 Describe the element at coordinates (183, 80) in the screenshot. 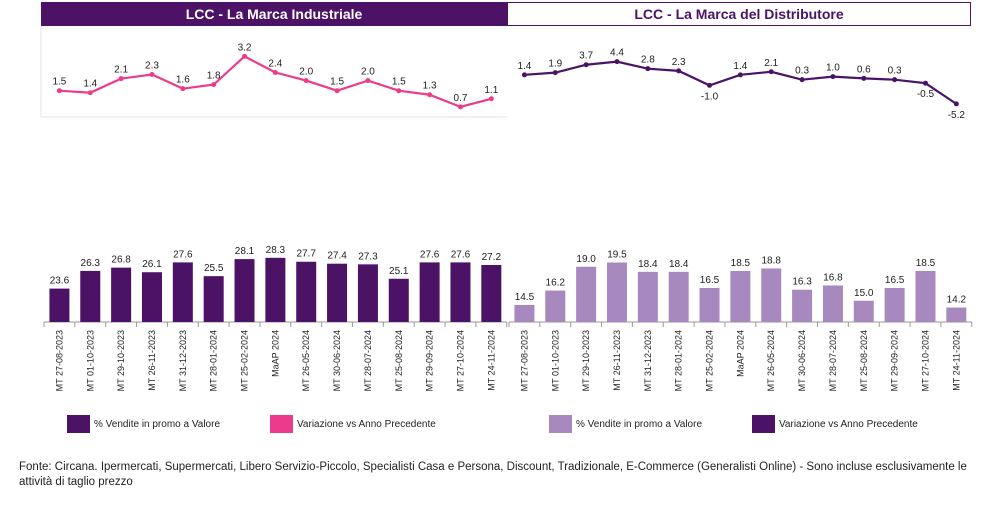

I see `line-value-label: 1.6` at that location.